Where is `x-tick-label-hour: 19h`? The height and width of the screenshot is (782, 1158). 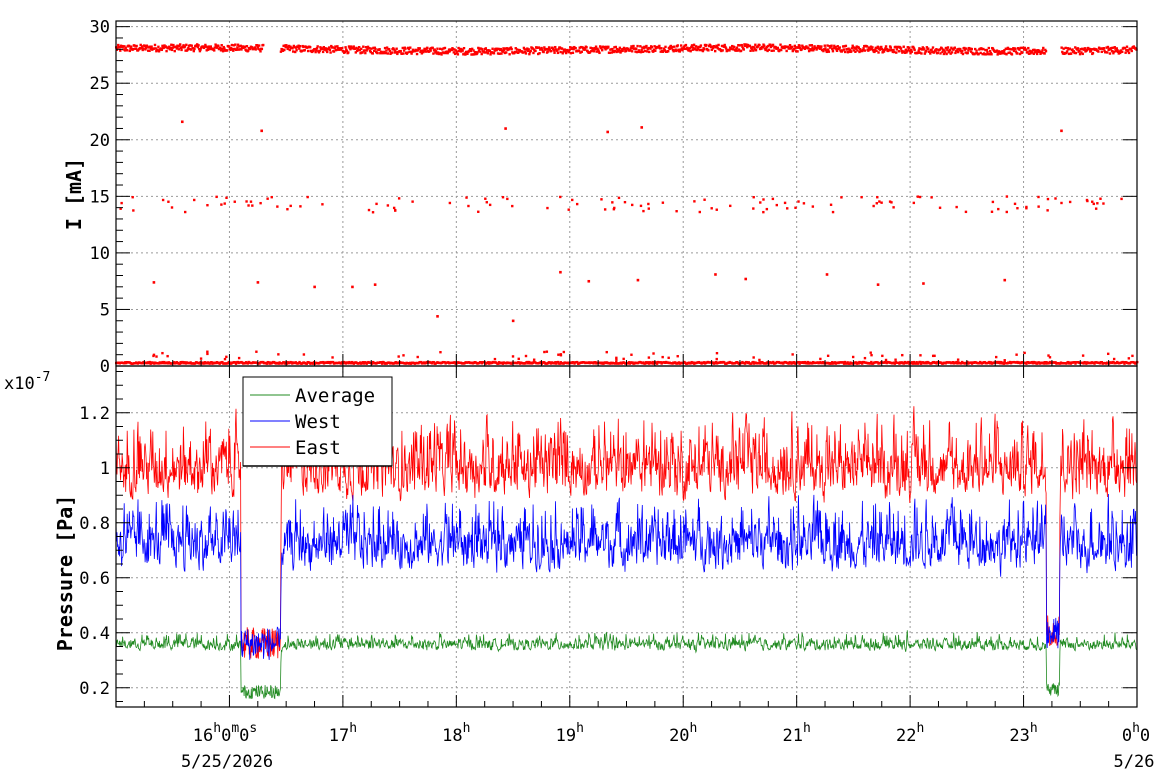 x-tick-label-hour: 19h is located at coordinates (570, 733).